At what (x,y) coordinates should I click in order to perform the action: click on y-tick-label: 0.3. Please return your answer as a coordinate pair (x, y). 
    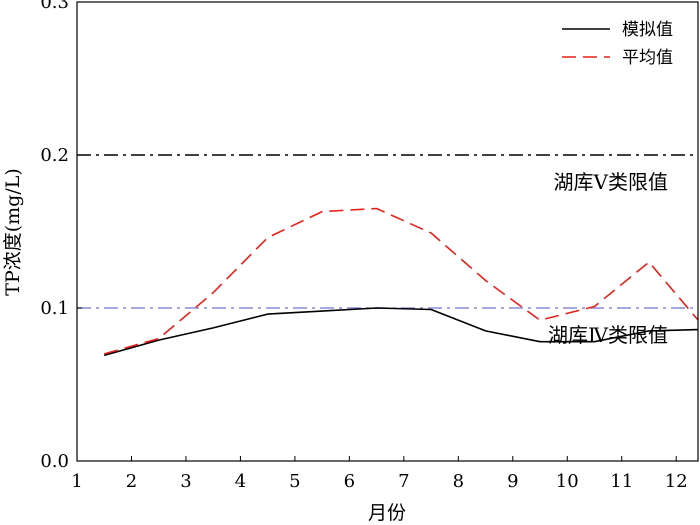
    Looking at the image, I should click on (54, 6).